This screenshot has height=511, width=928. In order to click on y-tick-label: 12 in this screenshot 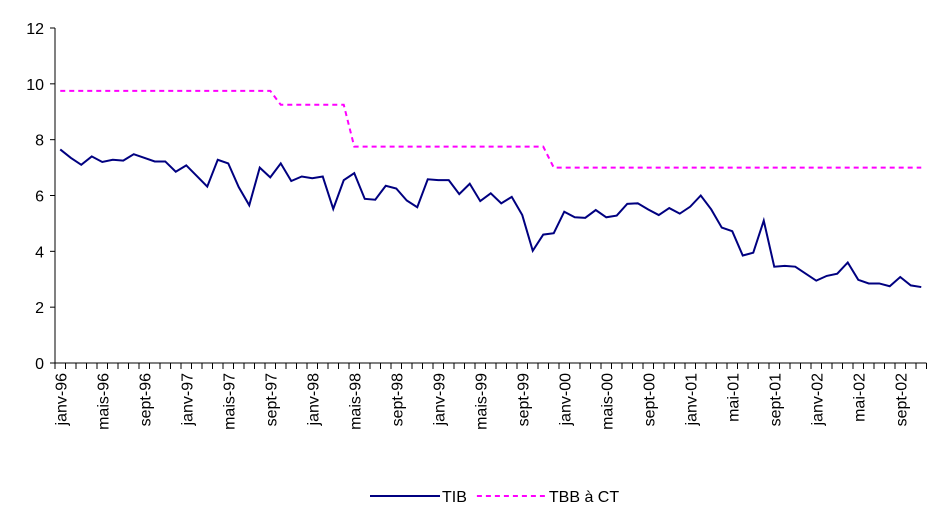, I will do `click(35, 29)`.